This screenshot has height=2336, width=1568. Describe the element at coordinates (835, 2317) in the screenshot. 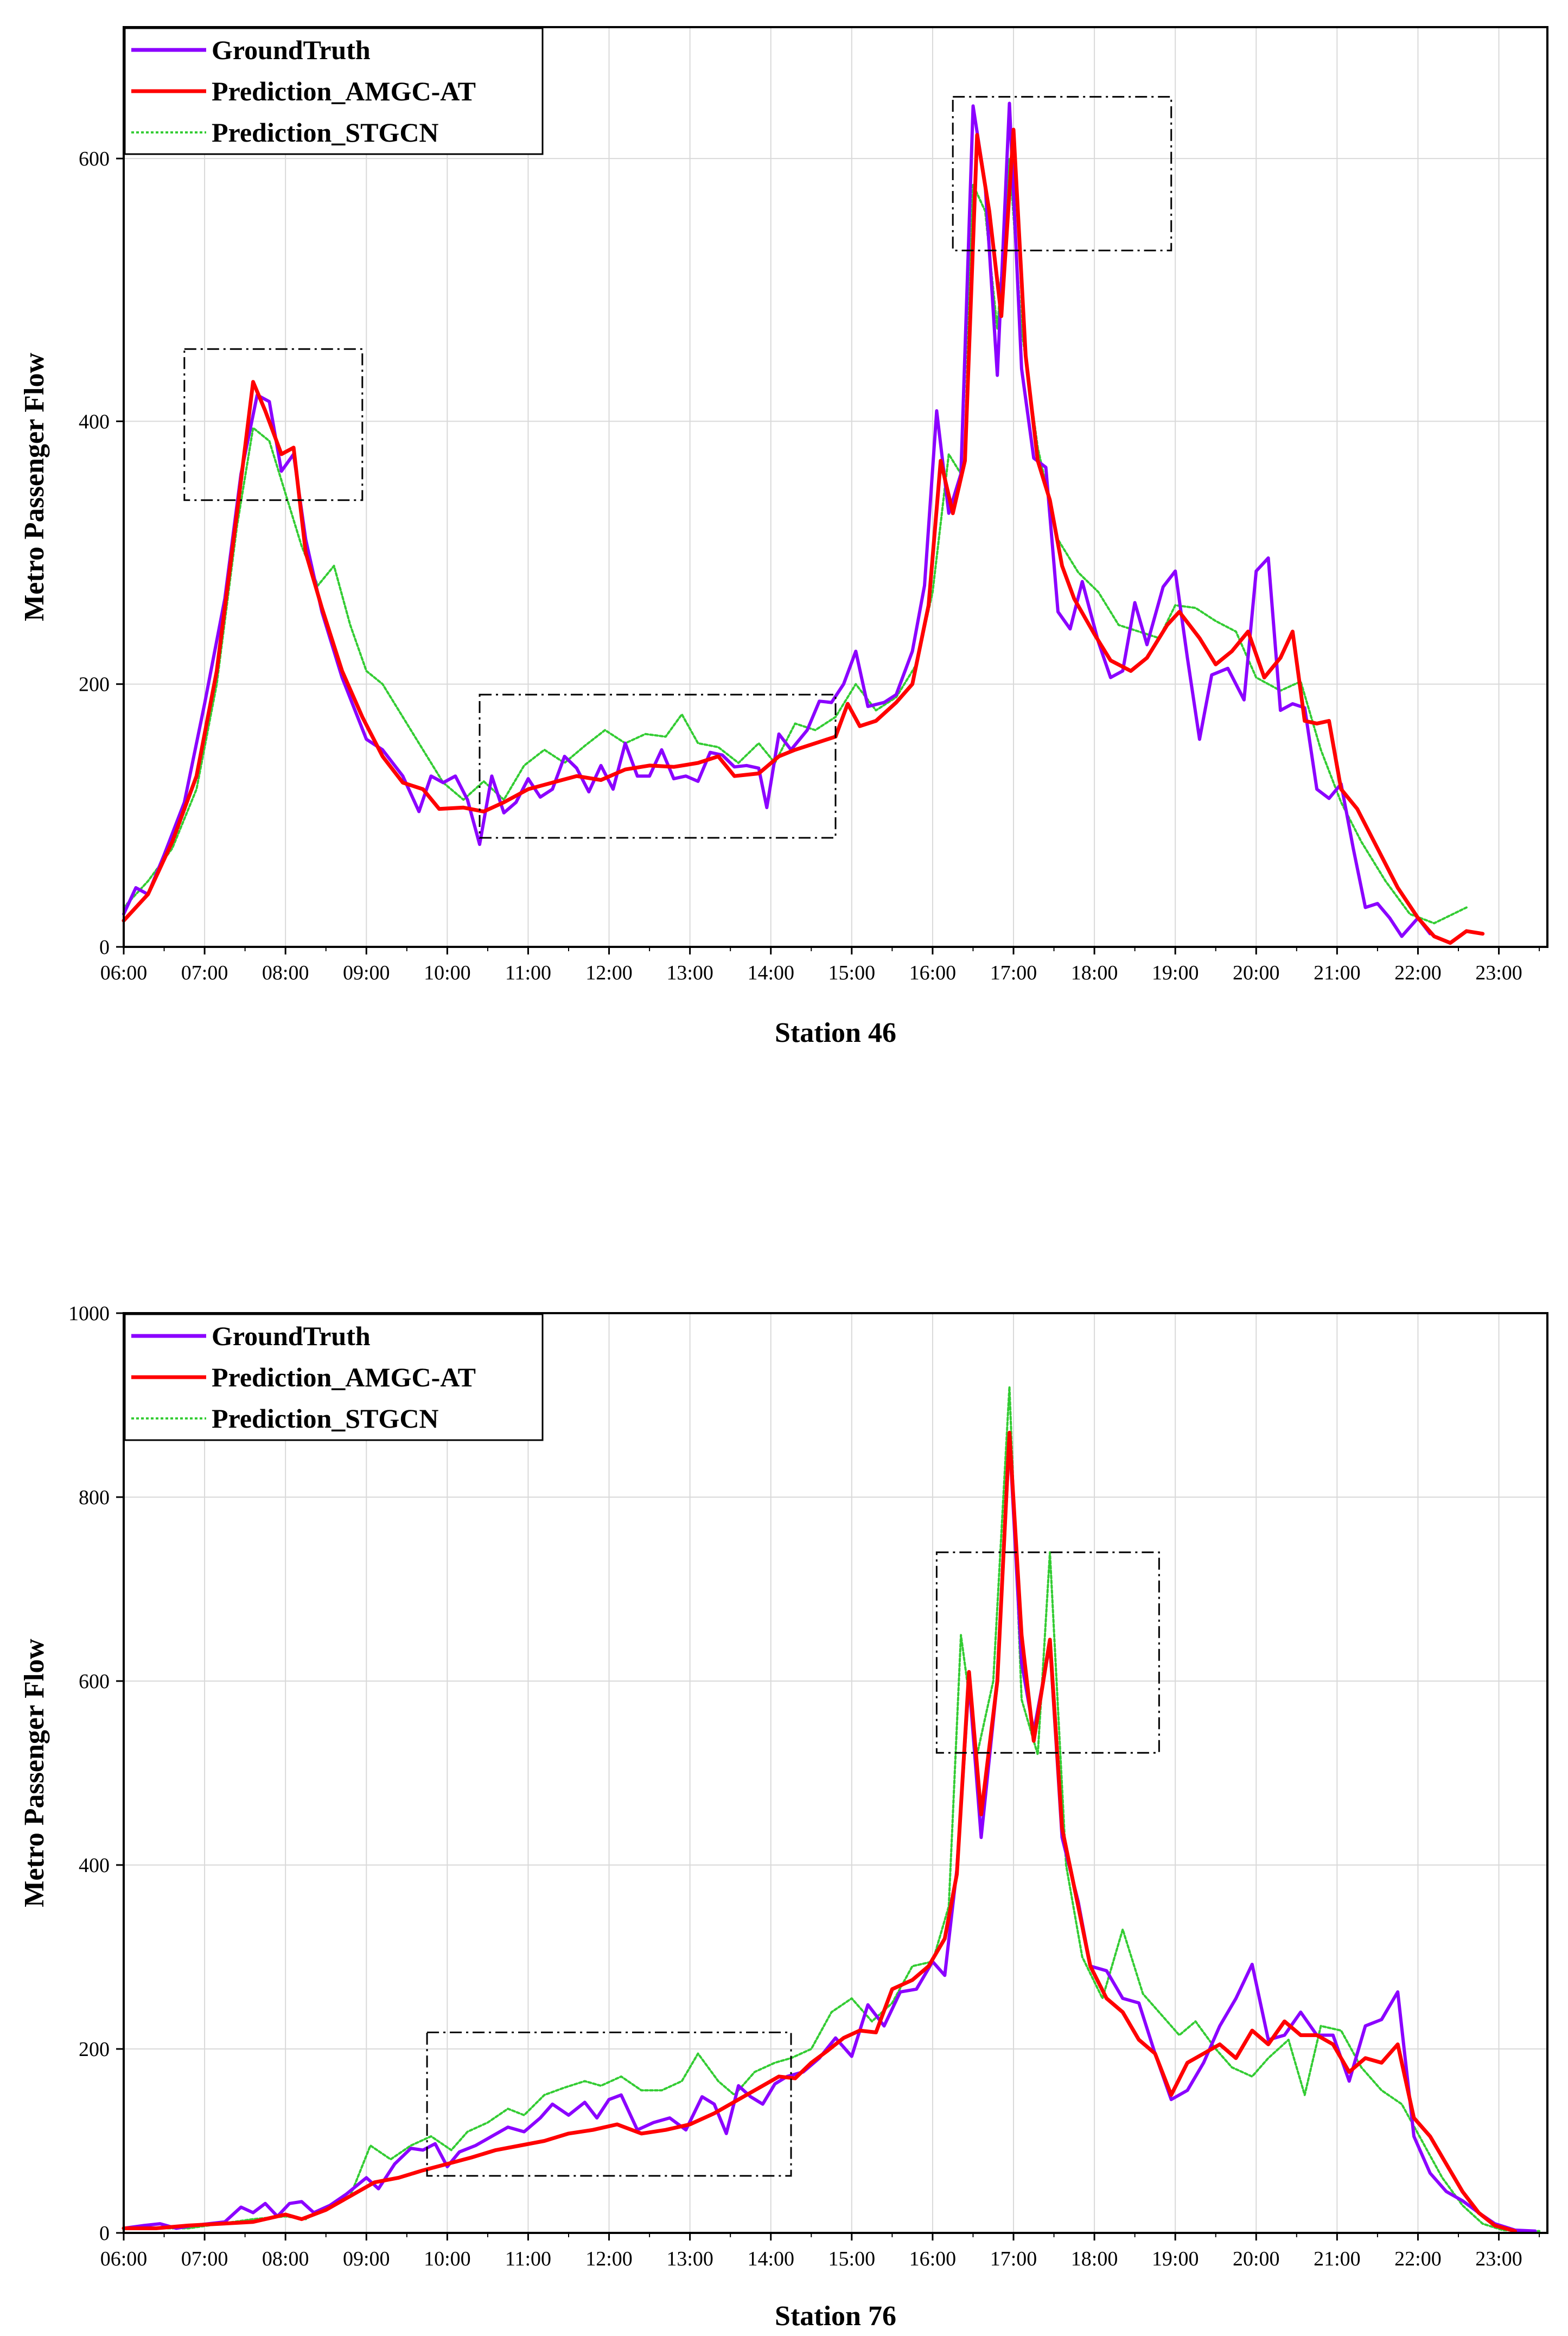

I see `x-axis-title: Station 76` at that location.